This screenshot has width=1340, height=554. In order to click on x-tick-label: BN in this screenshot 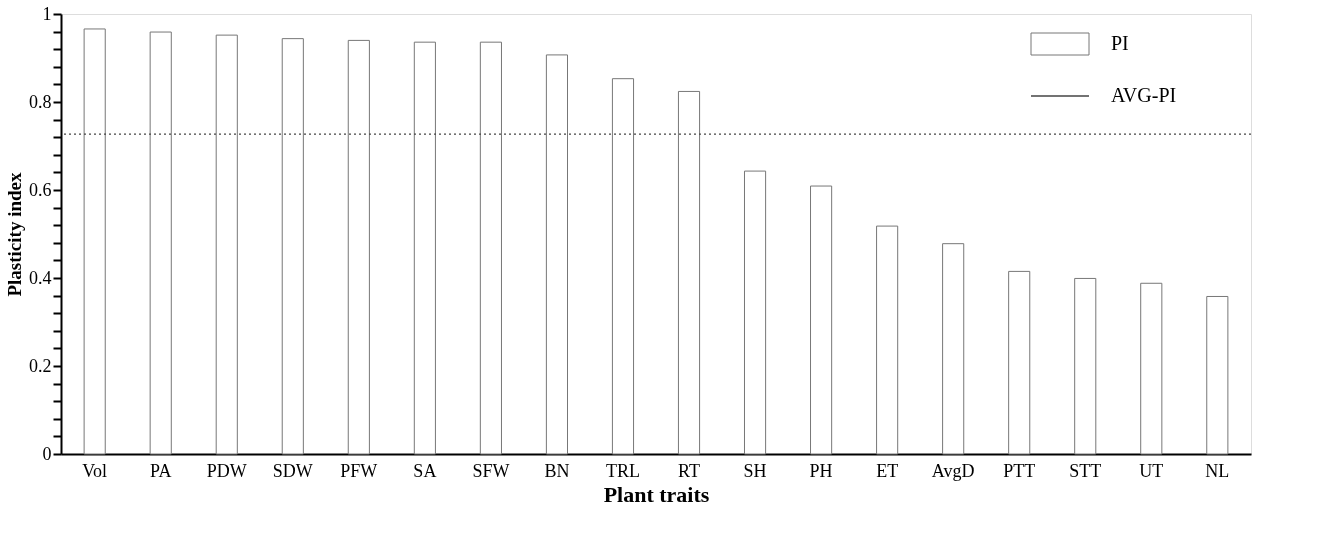, I will do `click(557, 470)`.